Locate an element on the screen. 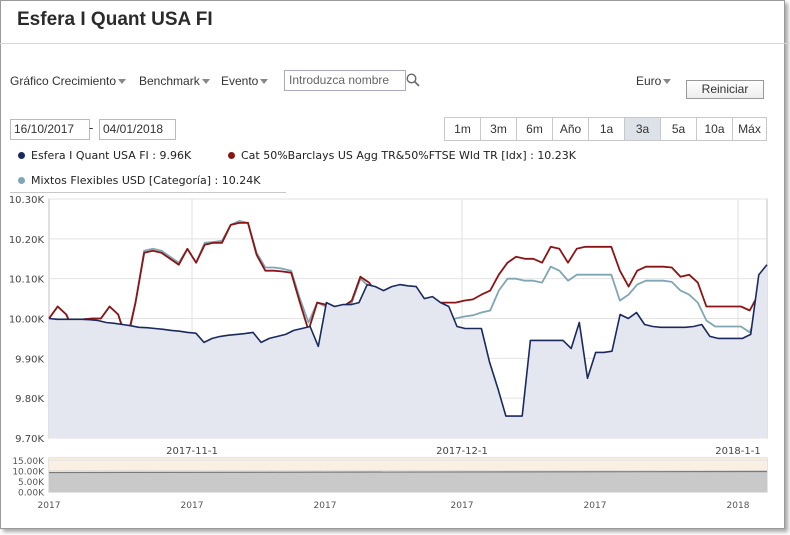  range-1m-button: 1m is located at coordinates (463, 129).